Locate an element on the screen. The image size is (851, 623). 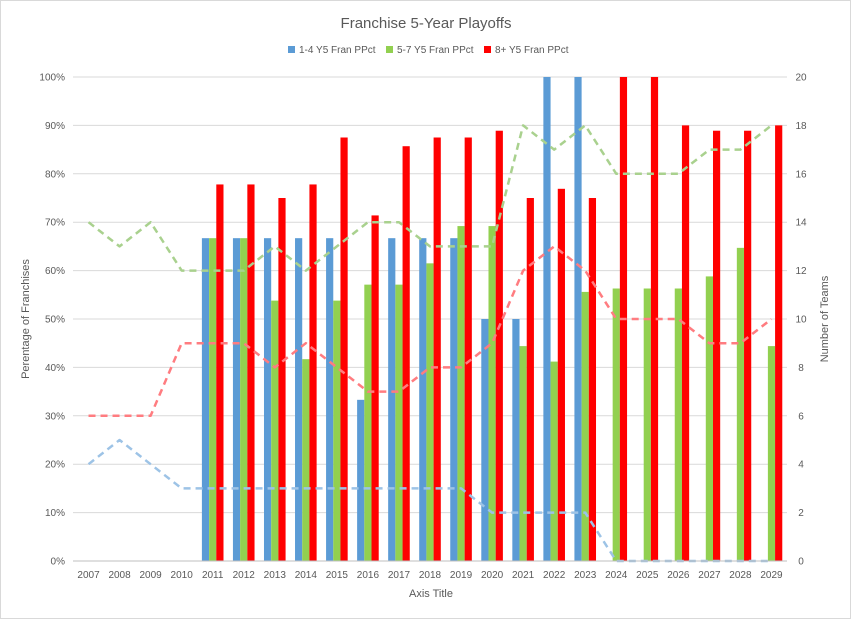
y-tick-label: 10% is located at coordinates (55, 513).